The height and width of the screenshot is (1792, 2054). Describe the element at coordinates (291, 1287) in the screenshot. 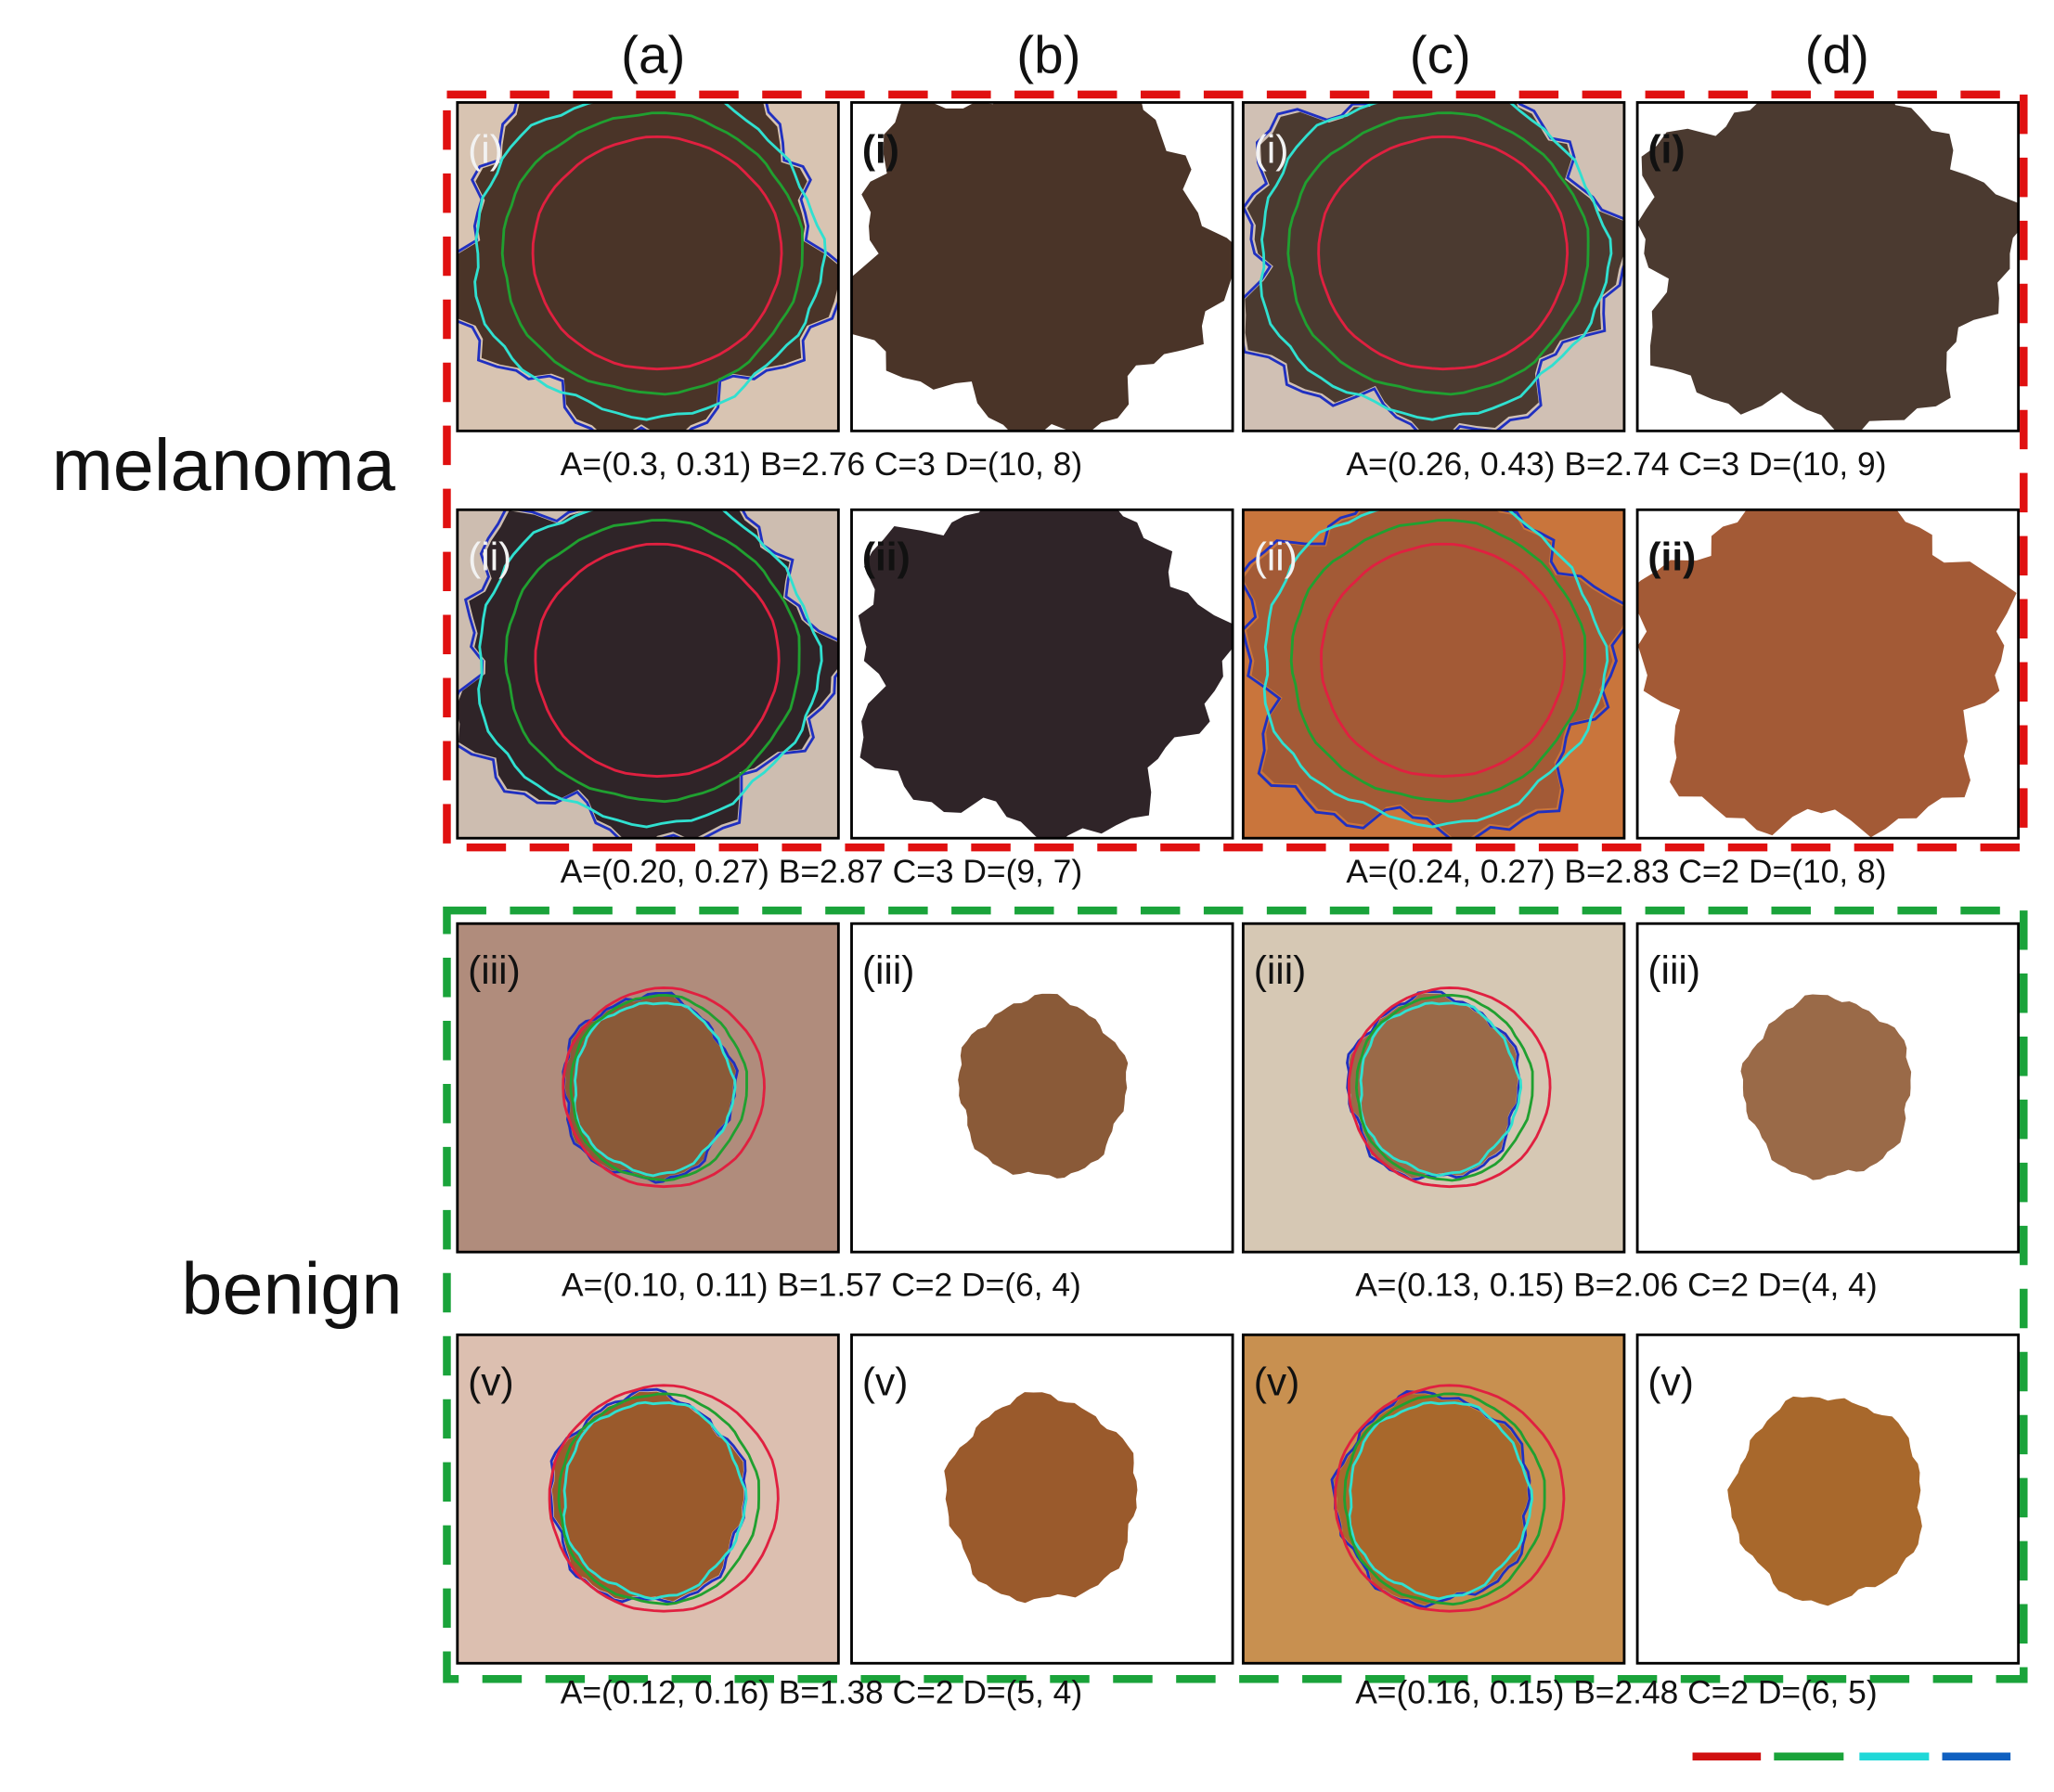

I see `group-label: benign` at that location.